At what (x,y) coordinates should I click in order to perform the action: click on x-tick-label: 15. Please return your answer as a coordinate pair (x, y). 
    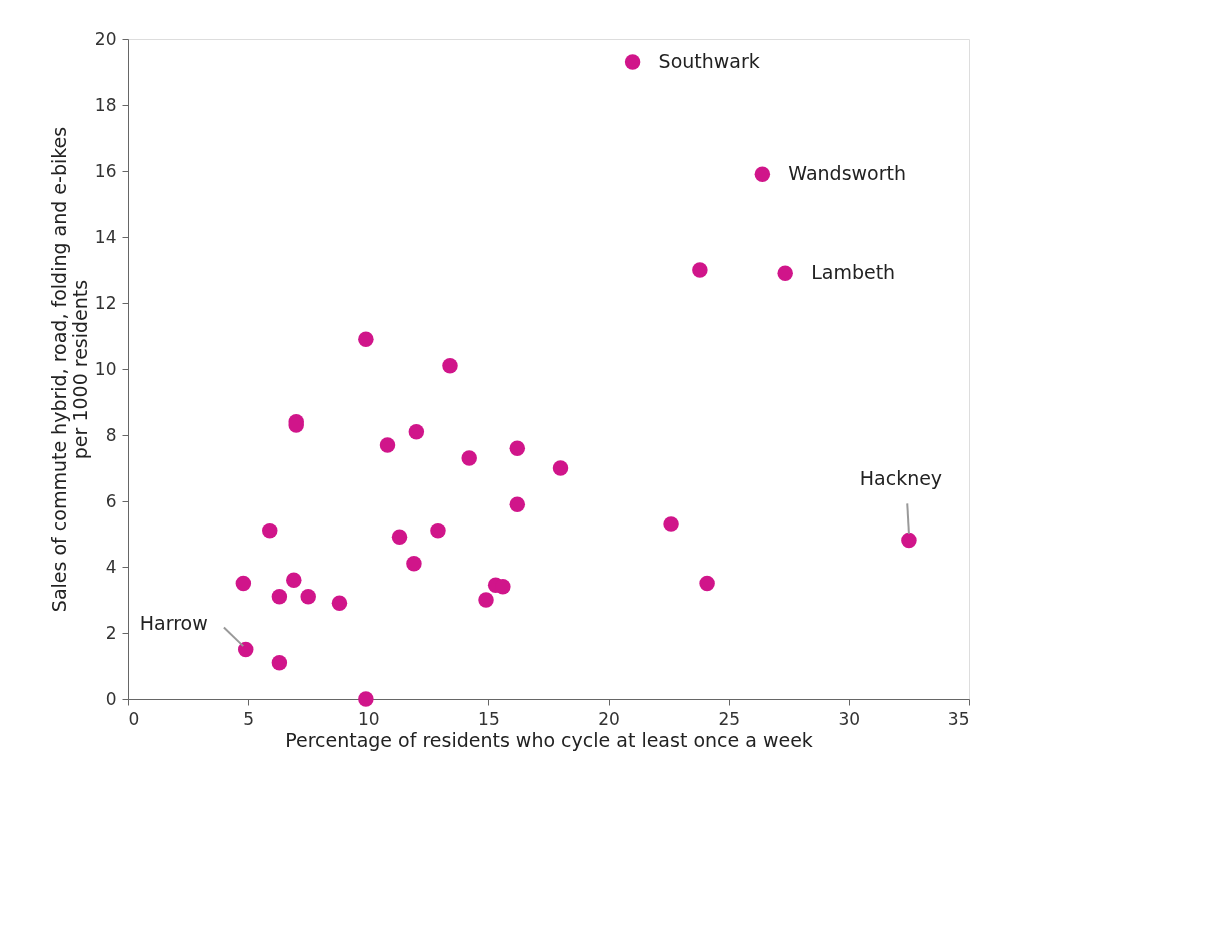
    Looking at the image, I should click on (489, 718).